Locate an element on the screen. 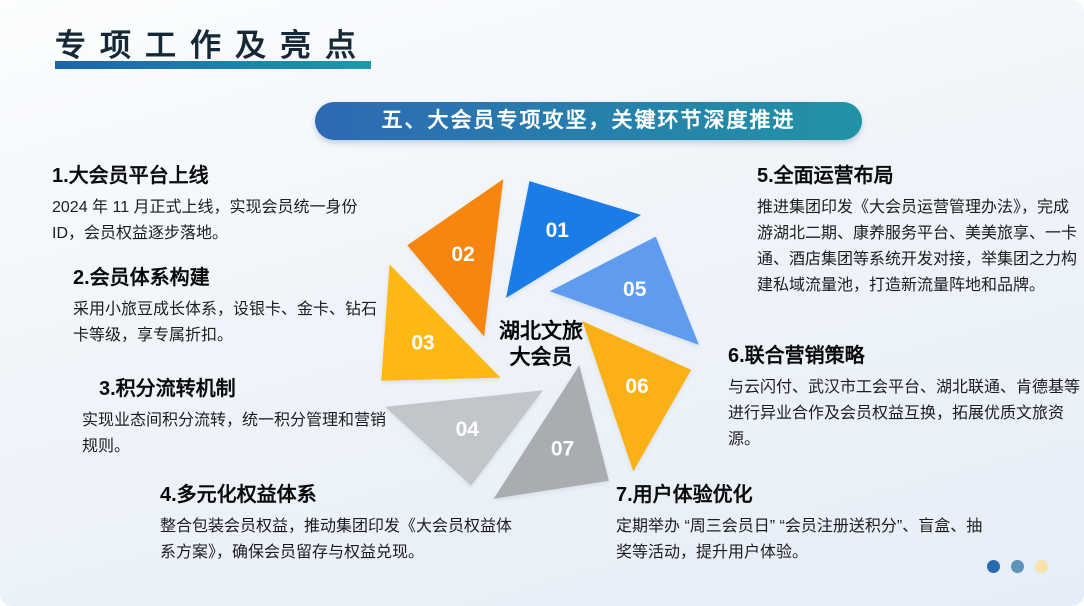 Image resolution: width=1084 pixels, height=606 pixels. item-2-heading: 2.会员体系构建 is located at coordinates (141, 278).